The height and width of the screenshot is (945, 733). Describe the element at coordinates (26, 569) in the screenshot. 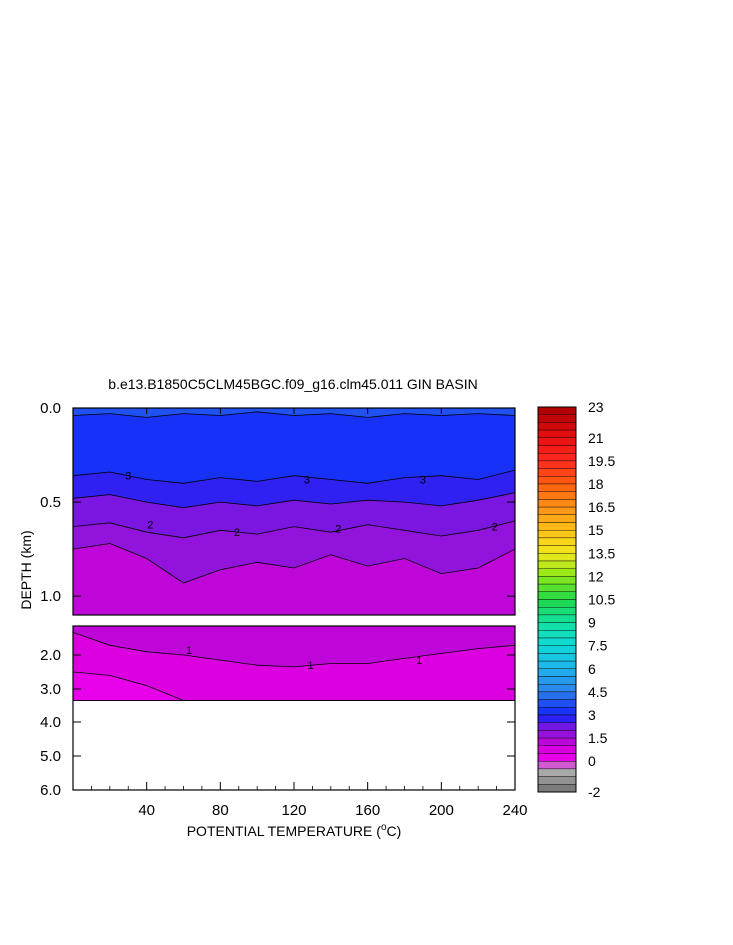

I see `y-axis-label: DEPTH (km)` at that location.